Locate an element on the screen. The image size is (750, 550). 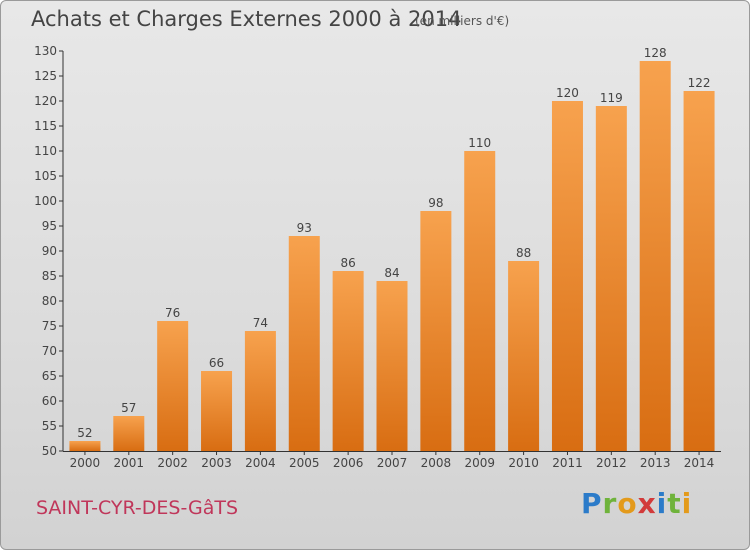
x-tick-label: 2014 is located at coordinates (699, 463).